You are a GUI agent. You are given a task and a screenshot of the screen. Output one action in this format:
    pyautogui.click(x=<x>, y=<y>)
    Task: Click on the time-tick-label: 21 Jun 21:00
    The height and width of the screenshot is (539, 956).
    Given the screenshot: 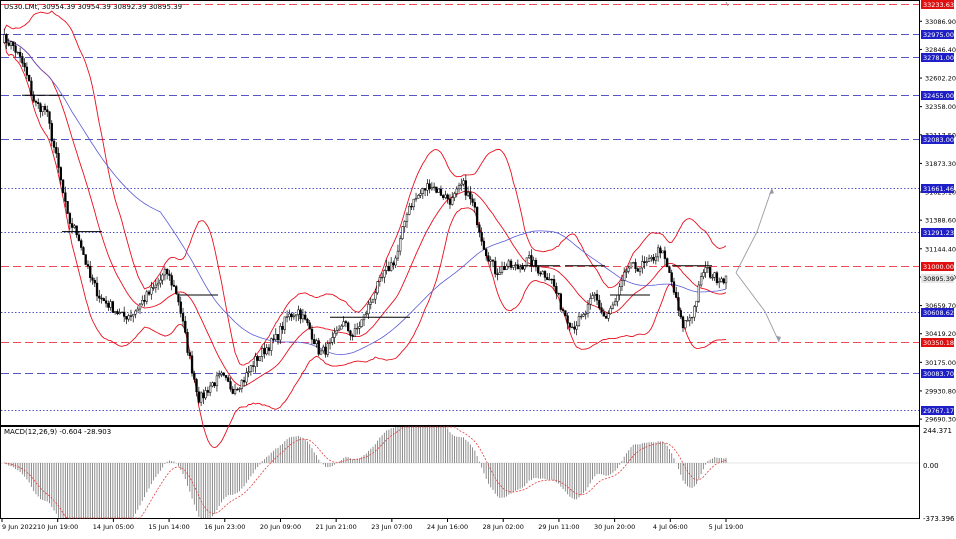 What is the action you would take?
    pyautogui.click(x=336, y=527)
    